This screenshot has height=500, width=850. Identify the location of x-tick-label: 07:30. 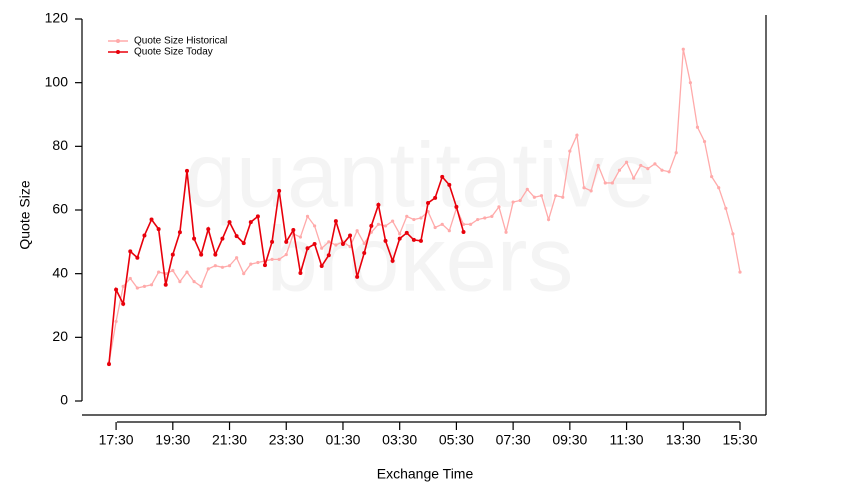
(513, 440).